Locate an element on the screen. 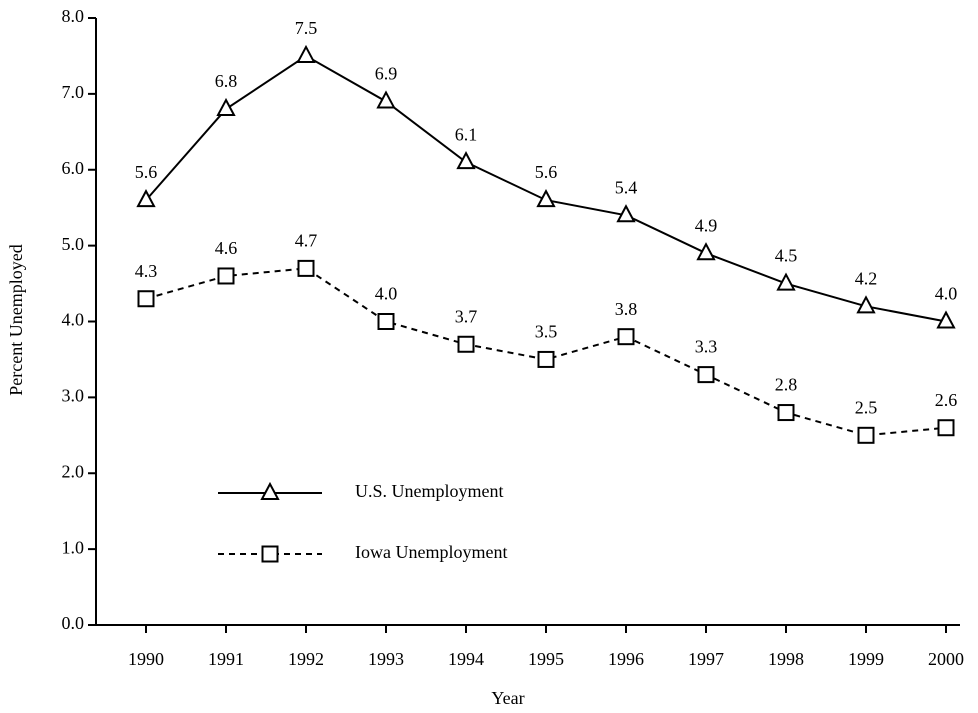  x-tick-label: 1990 is located at coordinates (146, 659).